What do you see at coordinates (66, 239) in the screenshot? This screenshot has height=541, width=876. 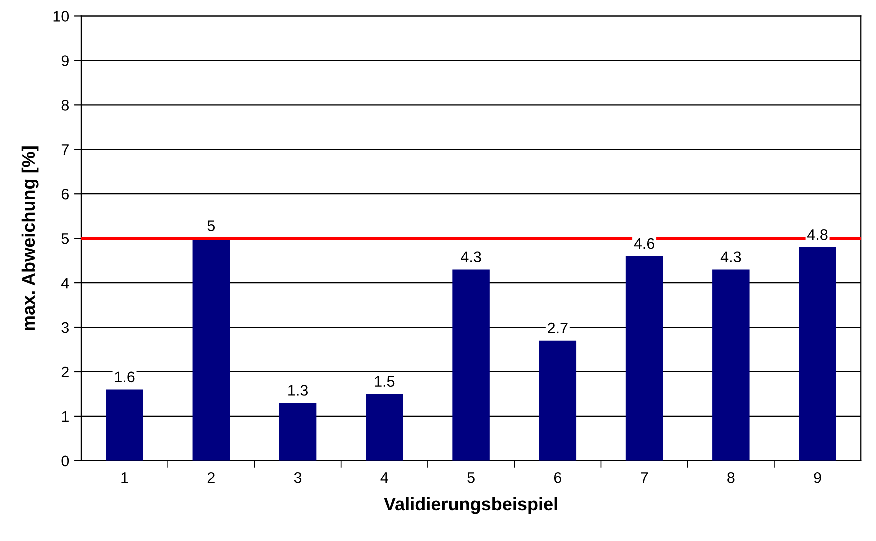 I see `y-tick-label: 5` at bounding box center [66, 239].